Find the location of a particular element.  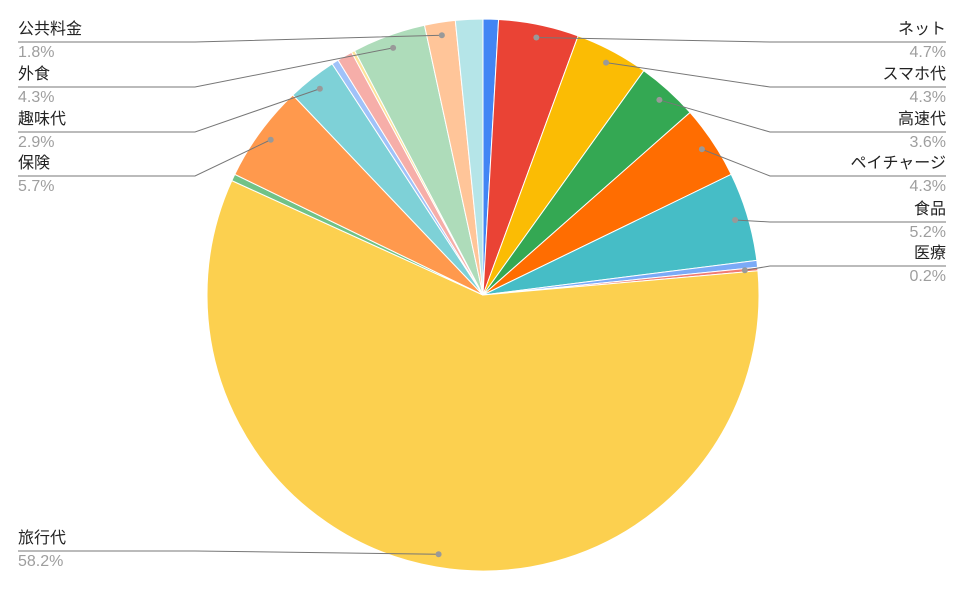

slice-value-label: 4.7% is located at coordinates (928, 52).